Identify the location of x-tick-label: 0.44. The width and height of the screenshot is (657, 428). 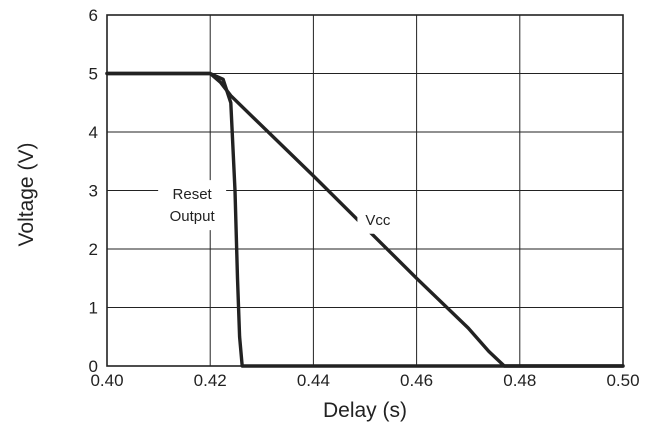
(313, 380).